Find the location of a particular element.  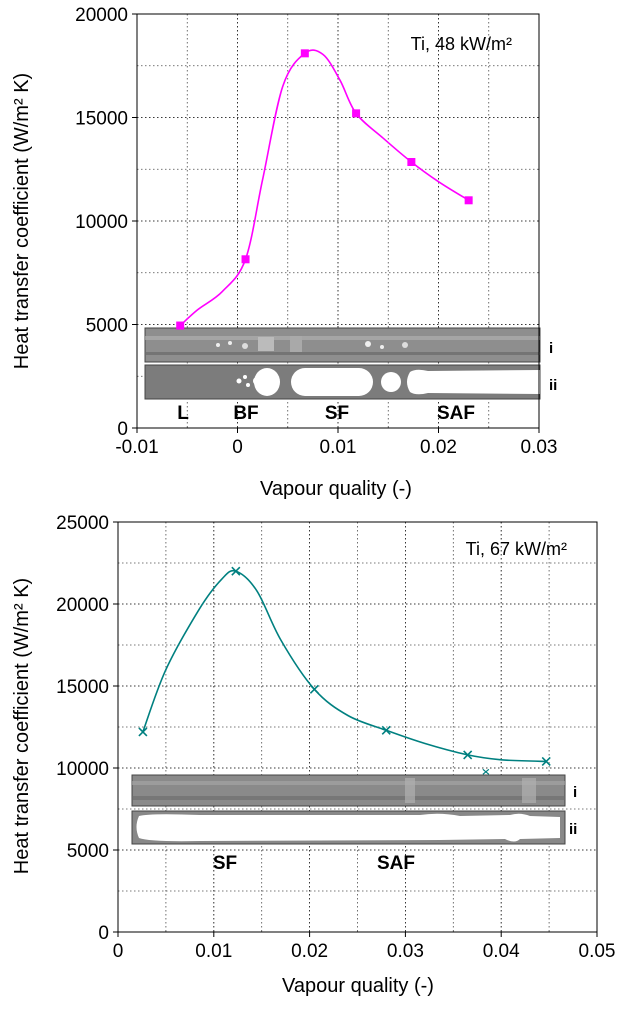

x-tick-label: 0.04 is located at coordinates (501, 951).